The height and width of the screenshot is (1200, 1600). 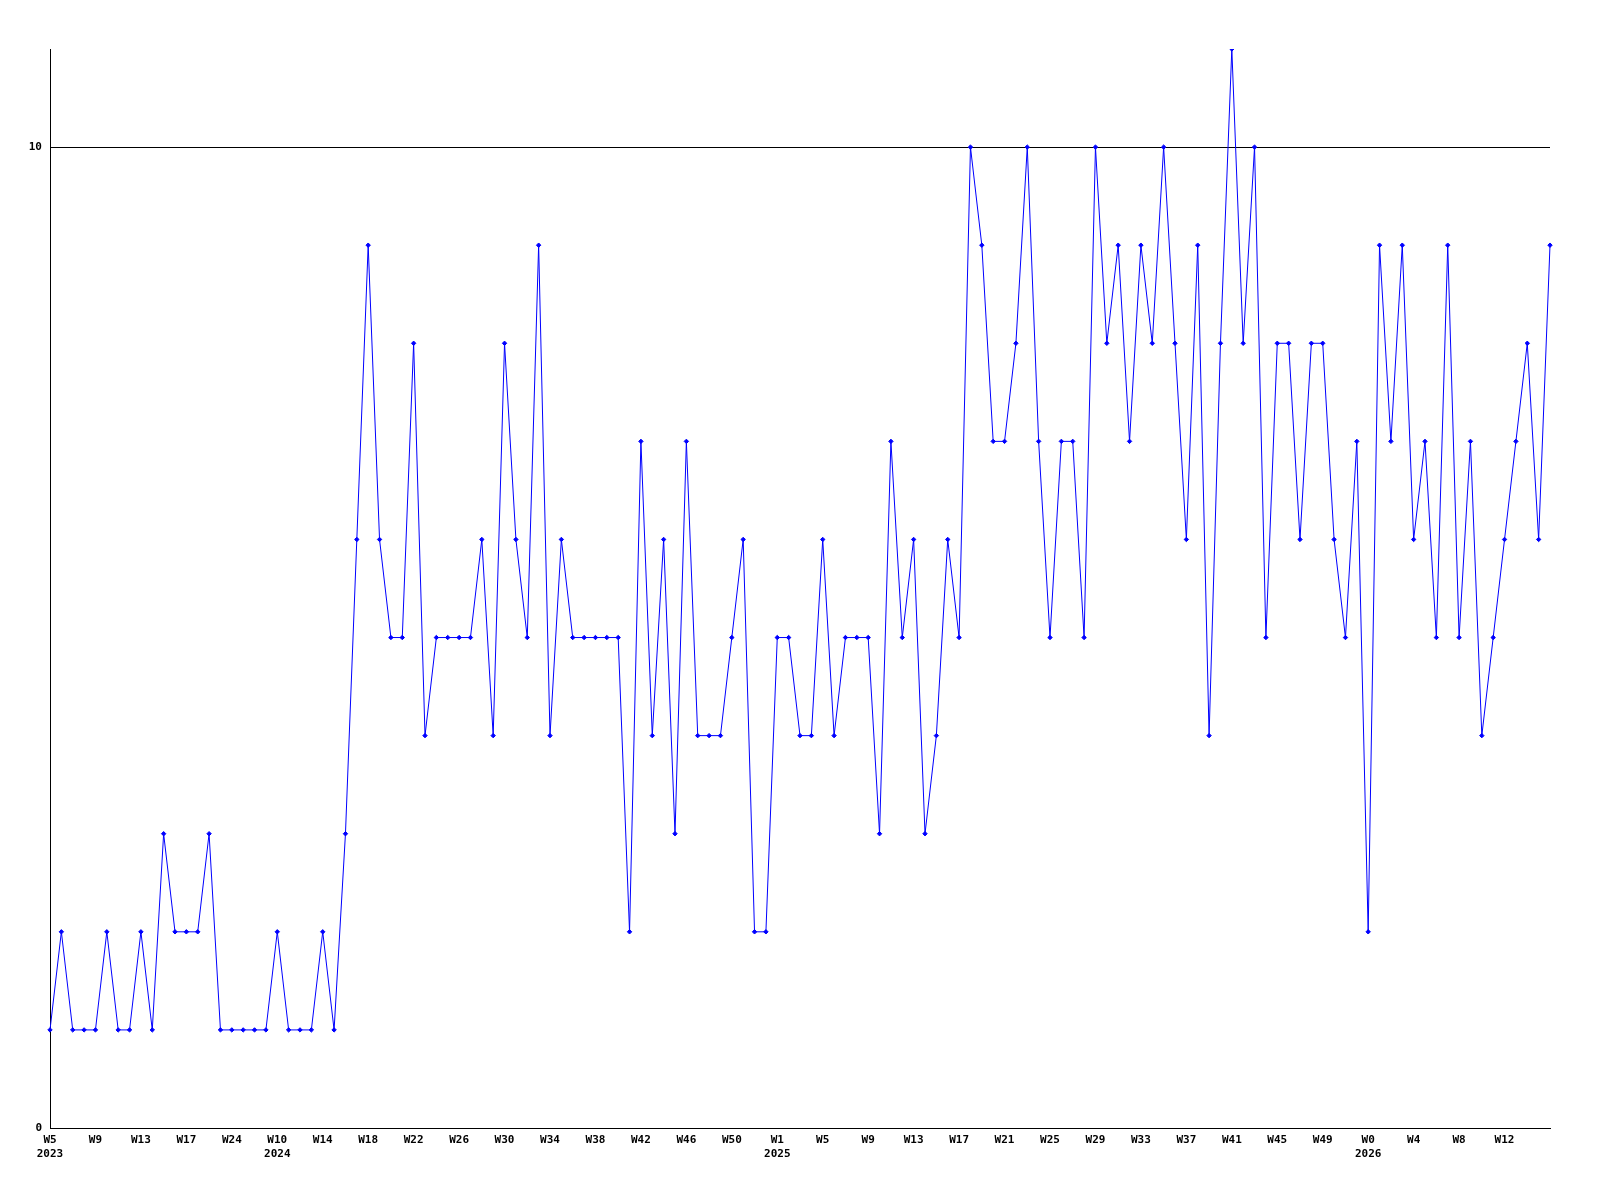 What do you see at coordinates (38, 1127) in the screenshot?
I see `y-tick-label: 0` at bounding box center [38, 1127].